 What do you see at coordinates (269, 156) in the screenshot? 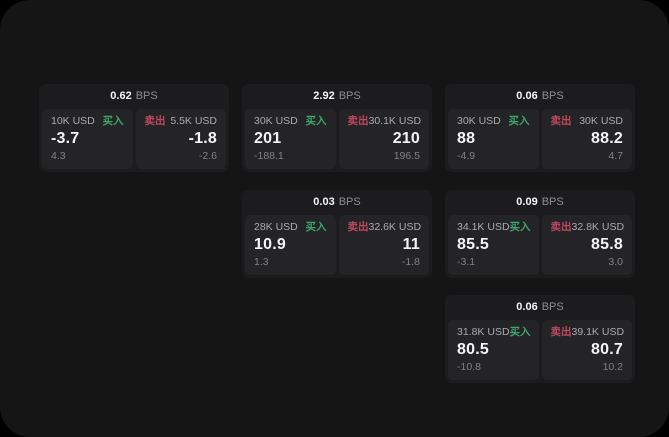
I see `buy-sub-value: -188.1` at bounding box center [269, 156].